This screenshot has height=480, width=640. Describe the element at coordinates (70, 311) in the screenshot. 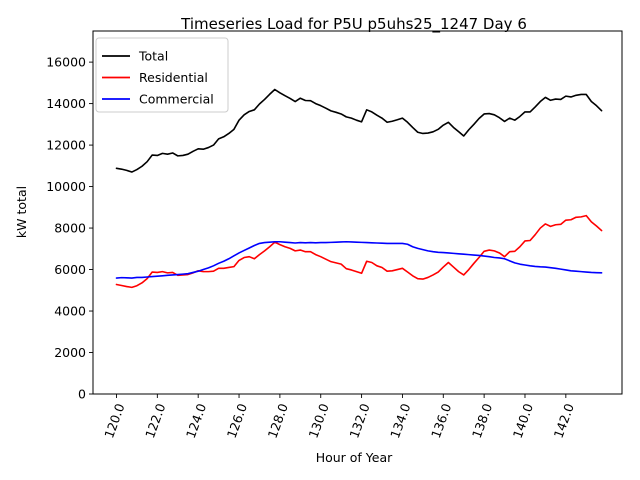

I see `y-tick-label: 4000` at that location.